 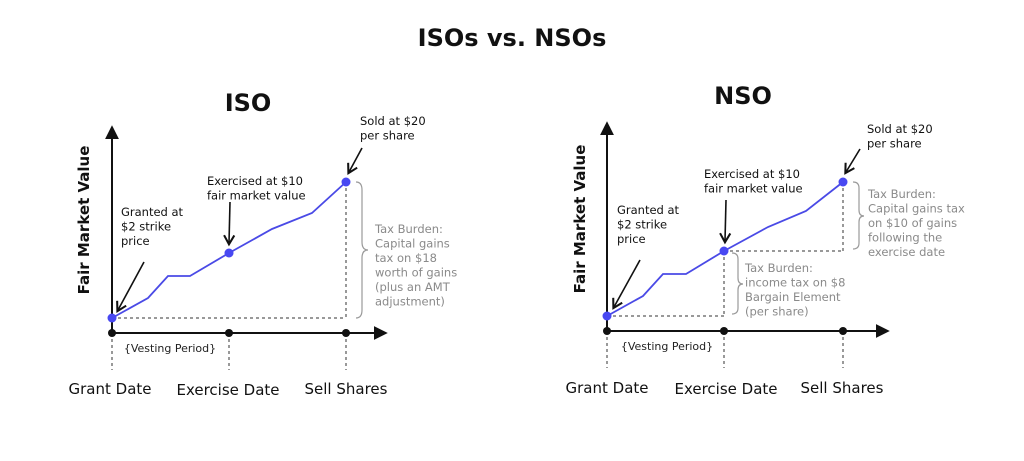 What do you see at coordinates (229, 333) in the screenshot?
I see `iso-exercise-marker` at bounding box center [229, 333].